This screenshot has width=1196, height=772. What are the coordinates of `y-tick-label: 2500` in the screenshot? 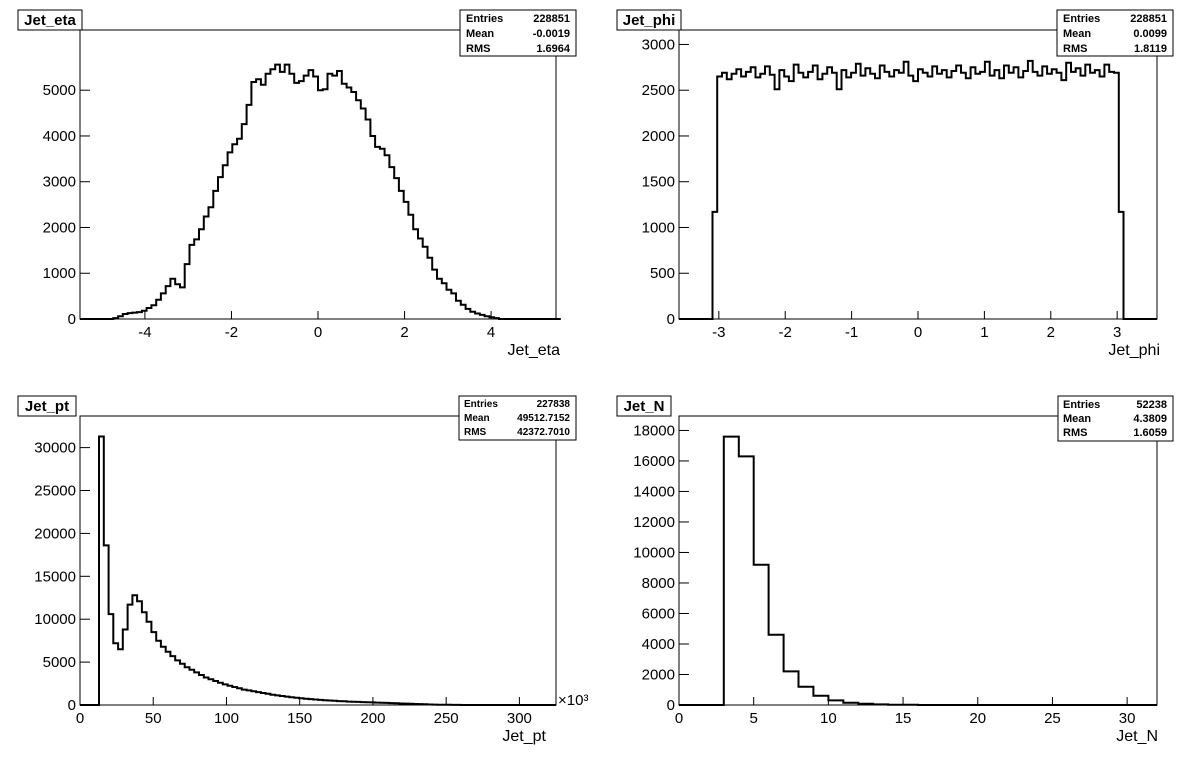 It's located at (658, 90).